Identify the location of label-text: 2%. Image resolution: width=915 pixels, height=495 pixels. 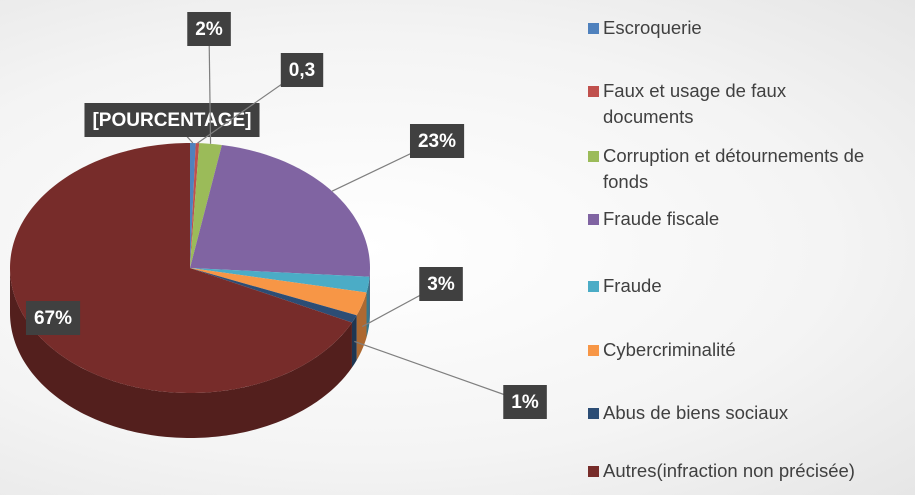
(209, 29).